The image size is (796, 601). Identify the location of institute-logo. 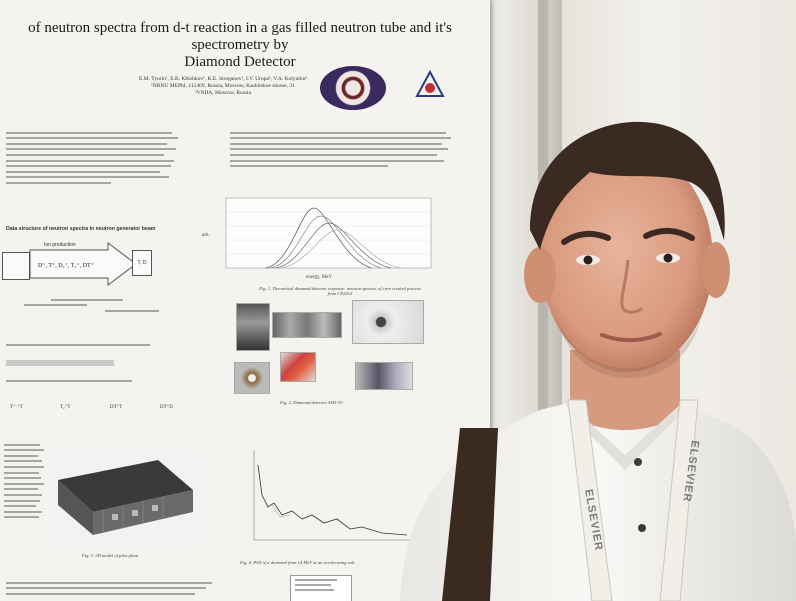
(430, 83).